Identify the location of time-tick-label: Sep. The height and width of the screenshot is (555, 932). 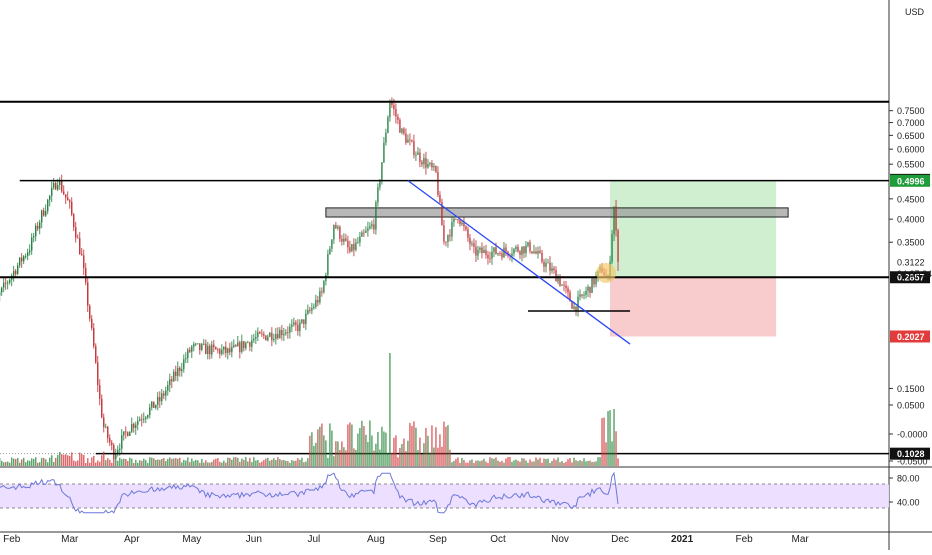
(438, 539).